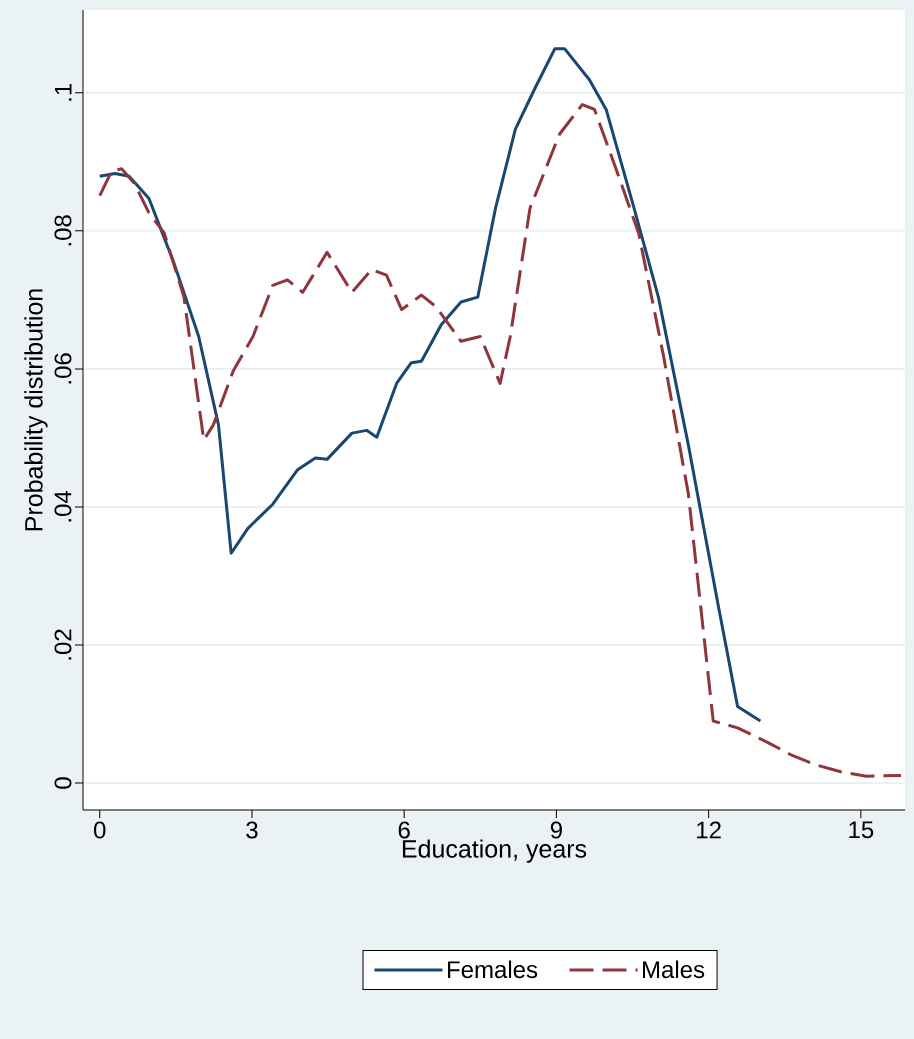 The image size is (914, 1039). I want to click on y-tick-label: .1, so click(63, 92).